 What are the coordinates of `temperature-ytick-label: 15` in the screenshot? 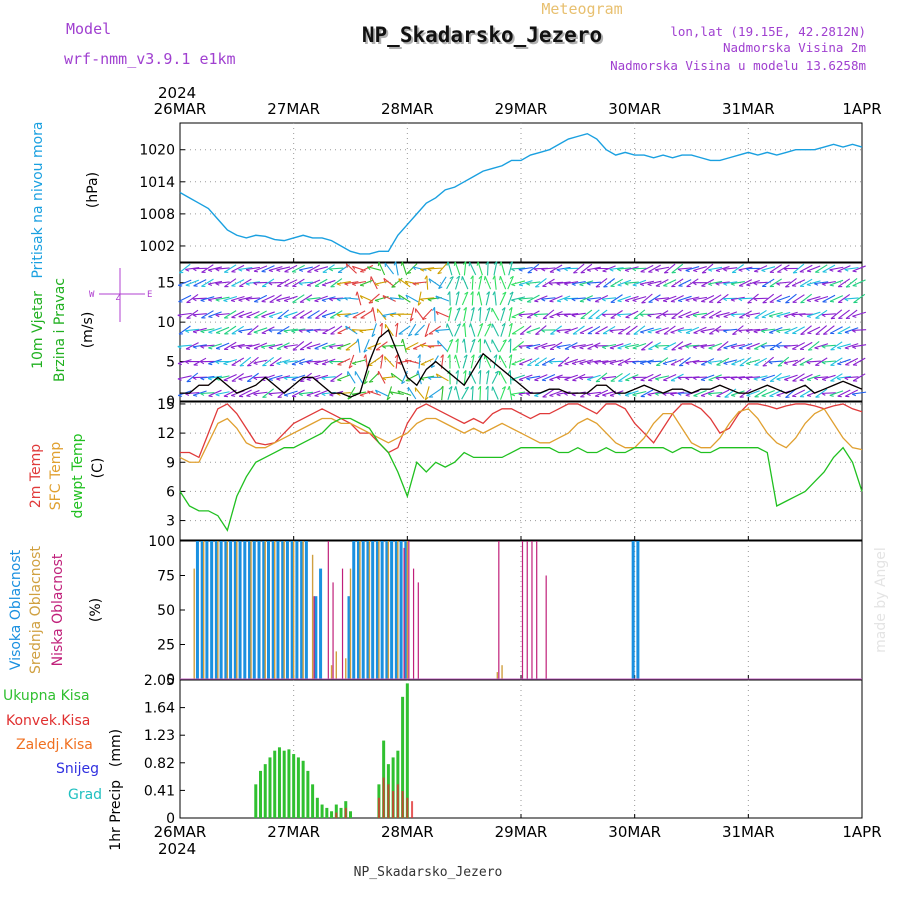 It's located at (166, 405).